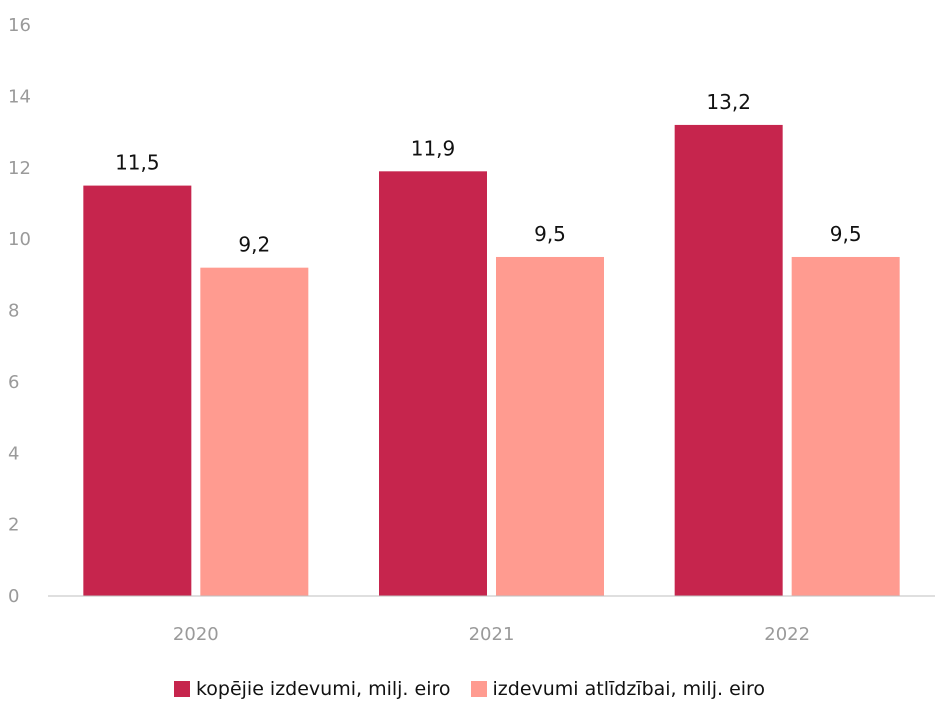 This screenshot has height=704, width=939. I want to click on data-label: 11,9, so click(433, 148).